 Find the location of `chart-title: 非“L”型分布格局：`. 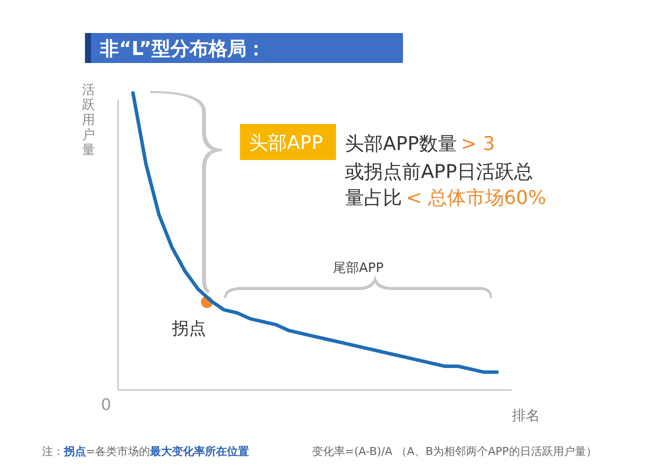

chart-title: 非“L”型分布格局： is located at coordinates (182, 49).